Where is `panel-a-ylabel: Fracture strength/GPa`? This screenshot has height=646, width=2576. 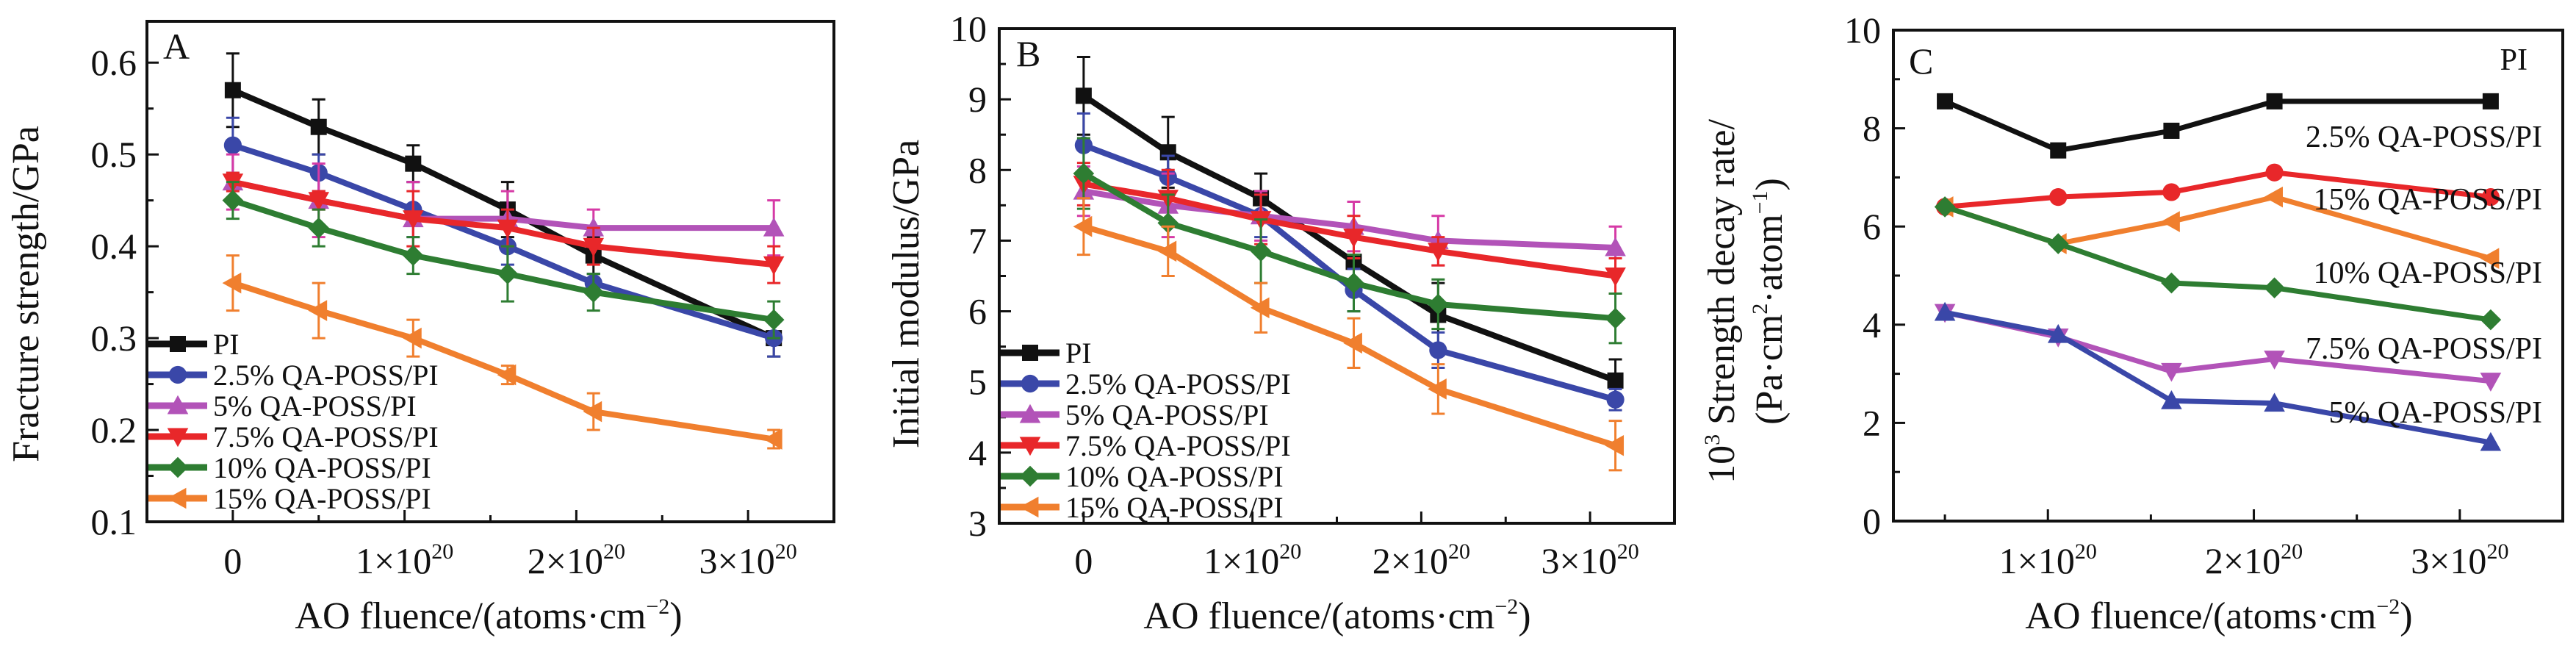
panel-a-ylabel: Fracture strength/GPa is located at coordinates (26, 294).